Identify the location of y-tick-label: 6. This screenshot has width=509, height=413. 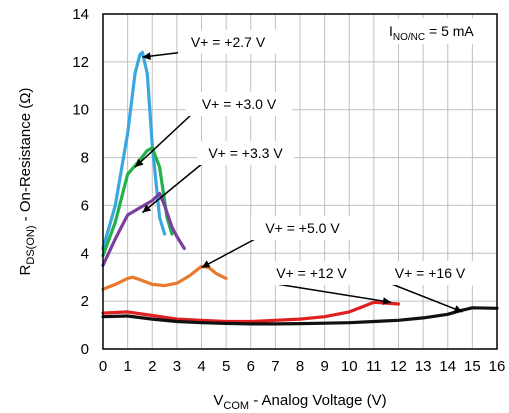
(85, 205).